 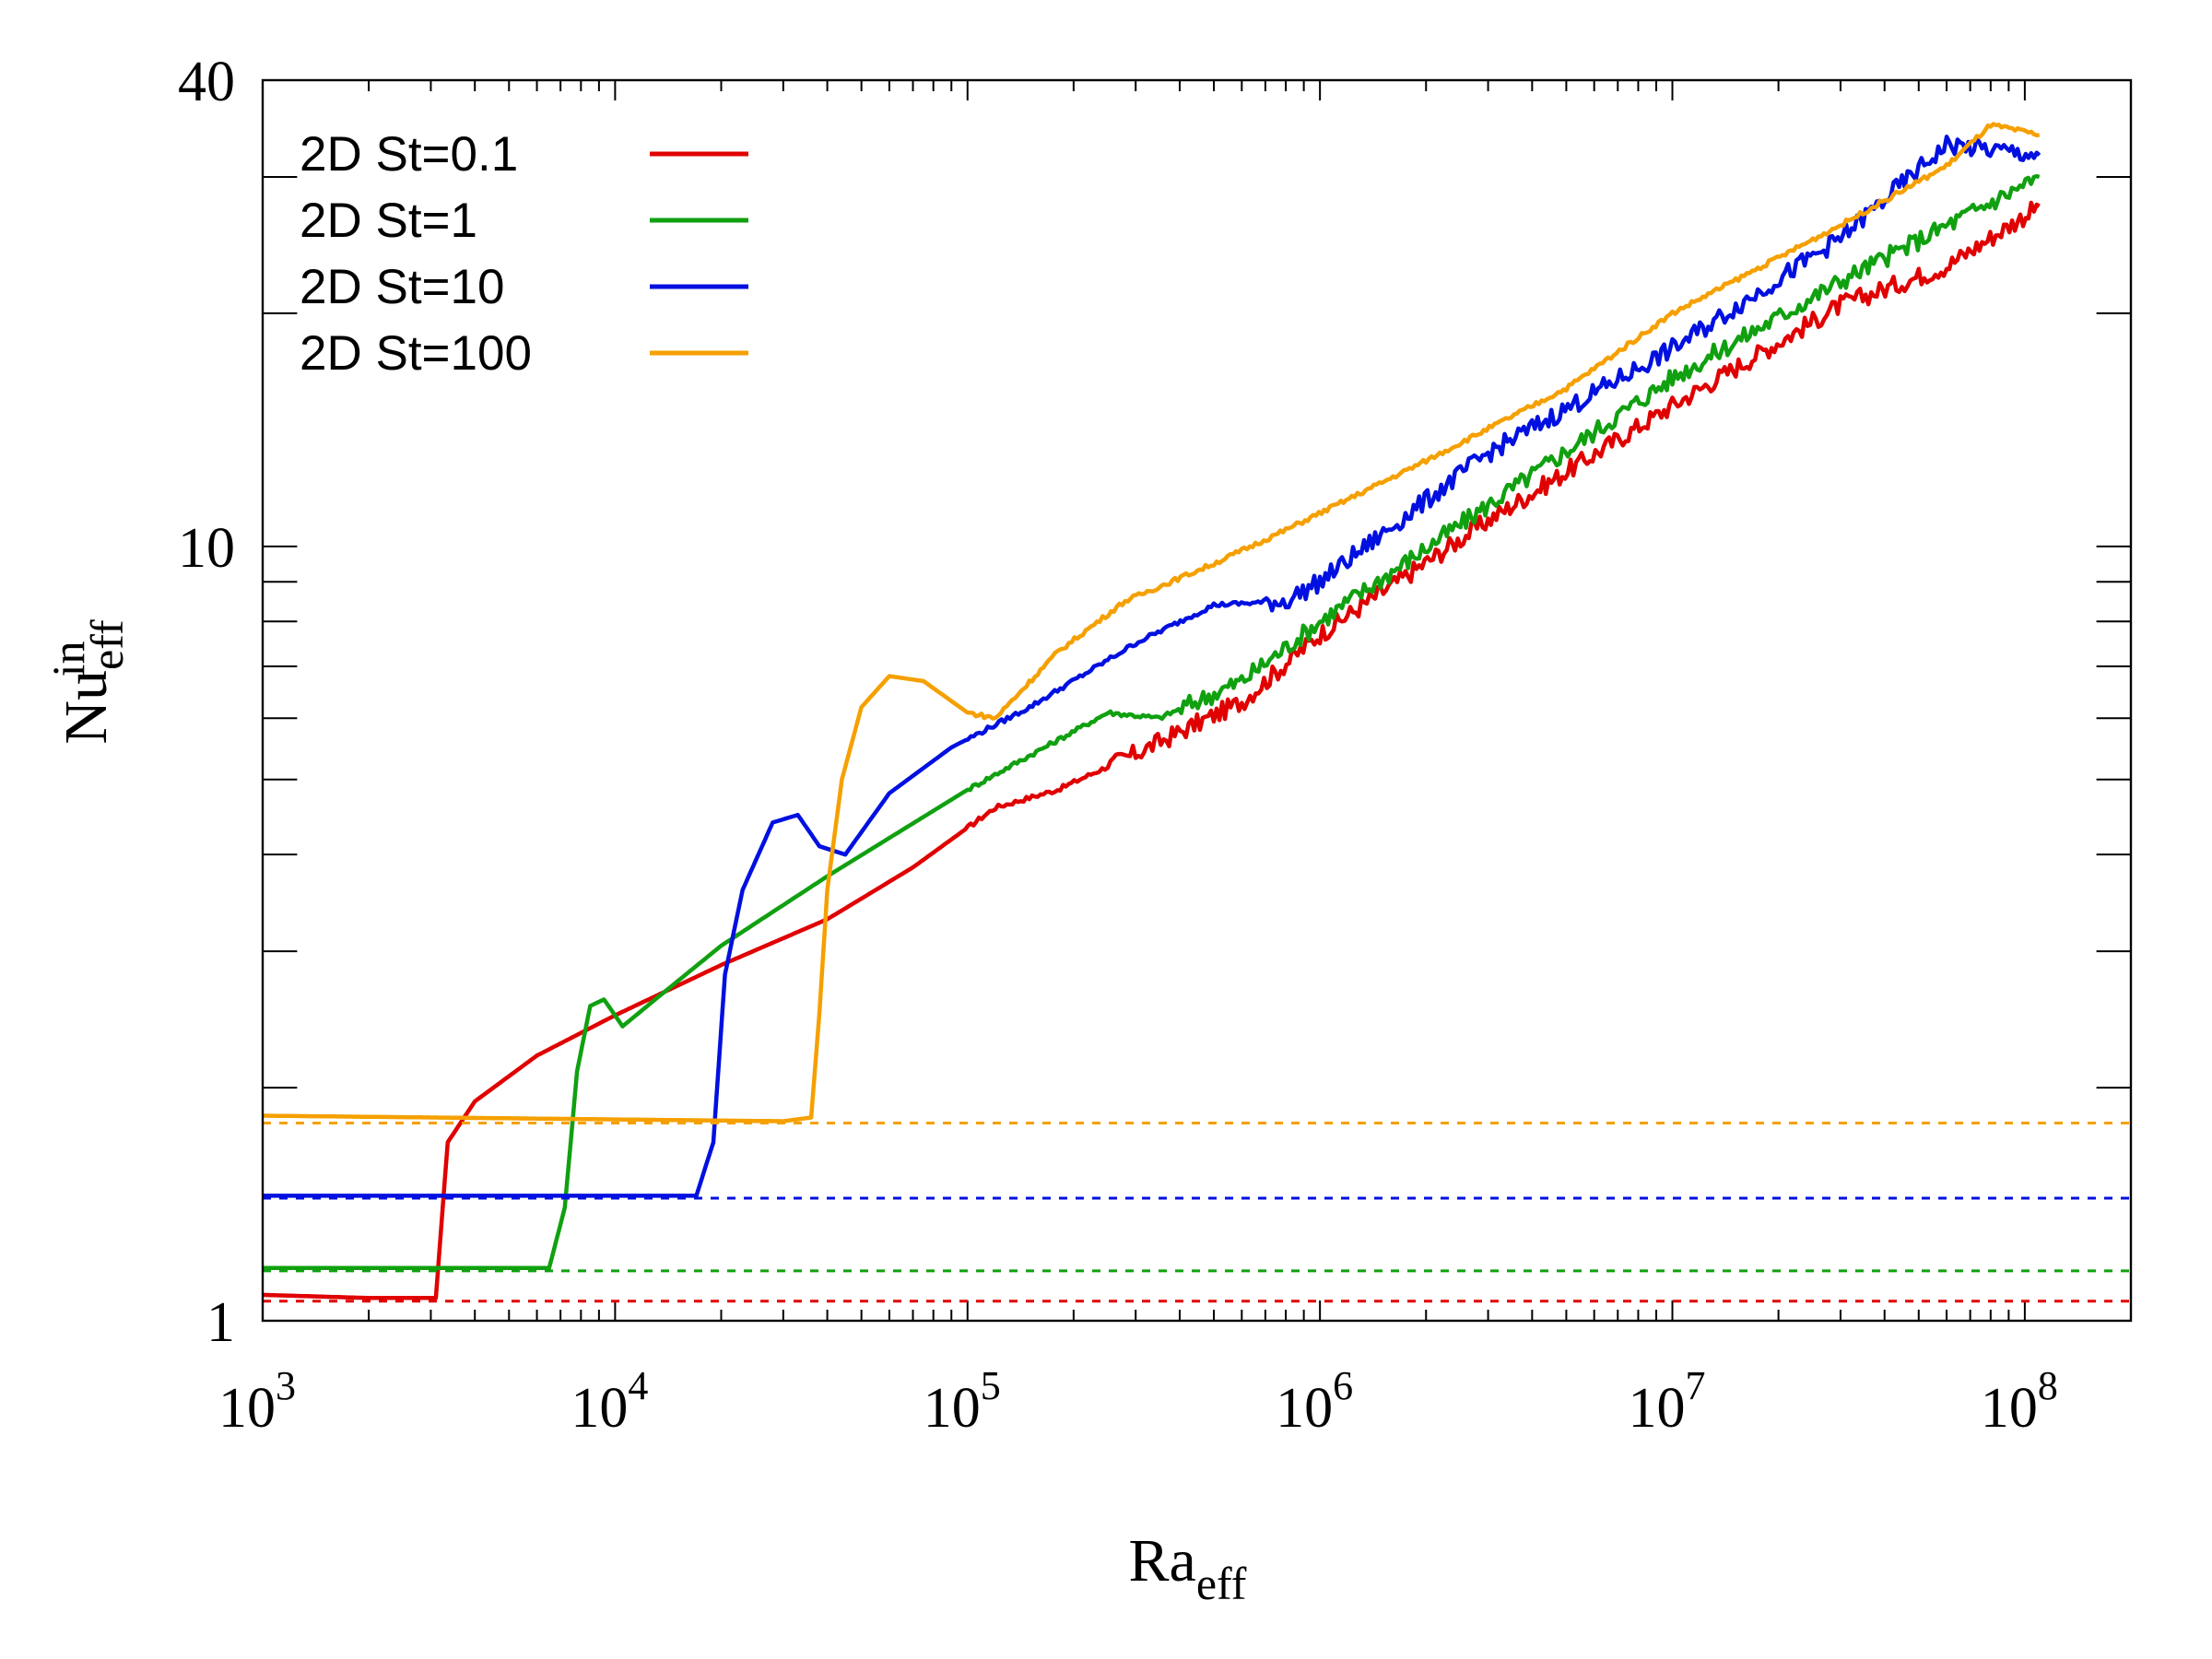 What do you see at coordinates (388, 221) in the screenshot?
I see `legend-label-2d-st-1: 2D St=1` at bounding box center [388, 221].